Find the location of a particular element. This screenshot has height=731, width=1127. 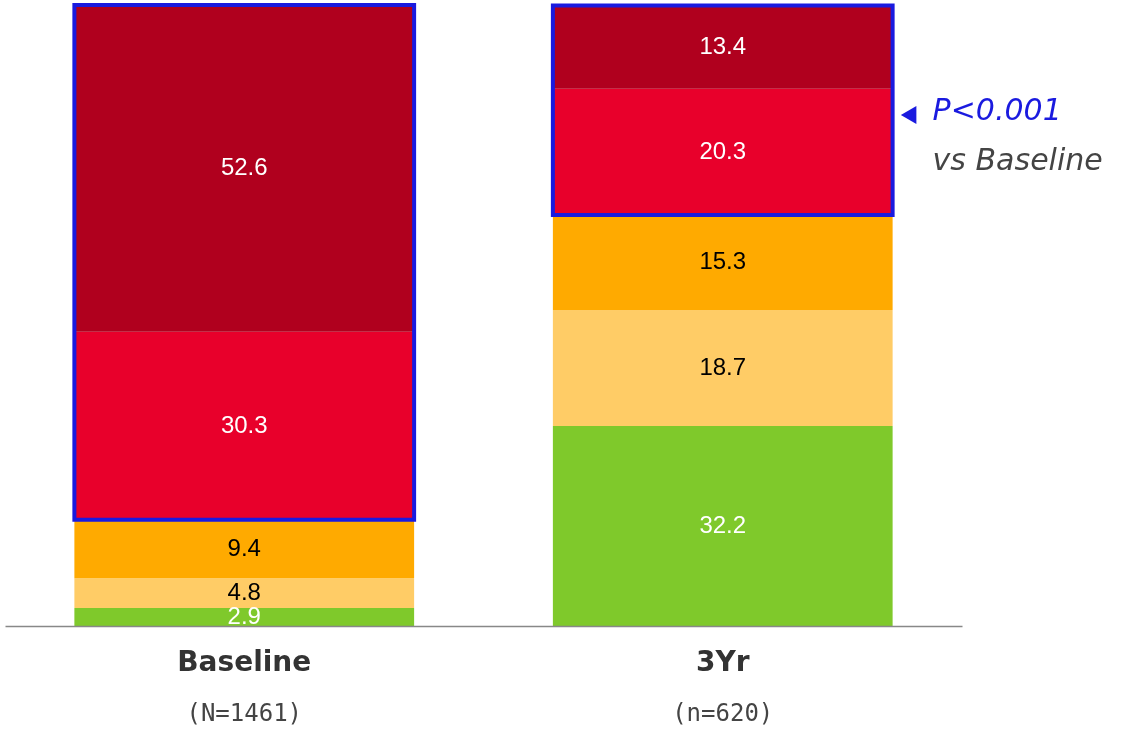

x-tick-label: Baseline is located at coordinates (244, 661).